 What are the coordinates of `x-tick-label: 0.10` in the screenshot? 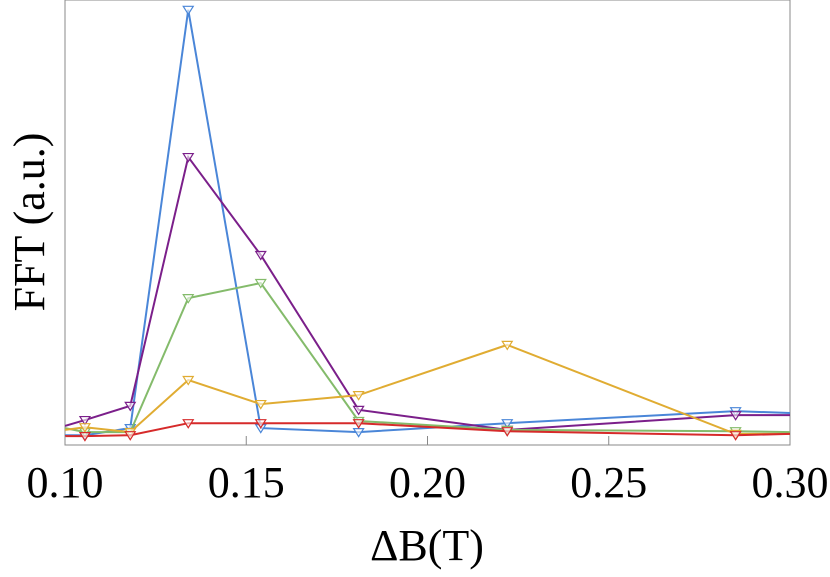 It's located at (65, 482).